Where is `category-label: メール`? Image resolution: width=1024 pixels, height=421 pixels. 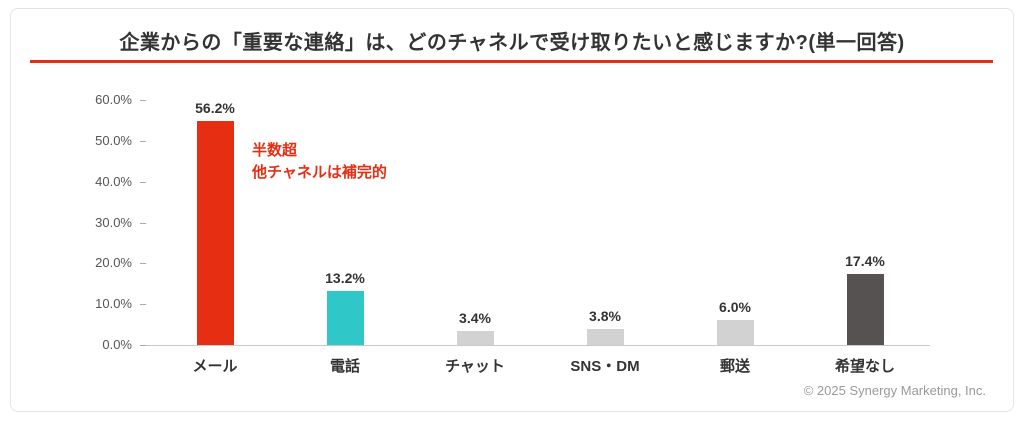 category-label: メール is located at coordinates (215, 366).